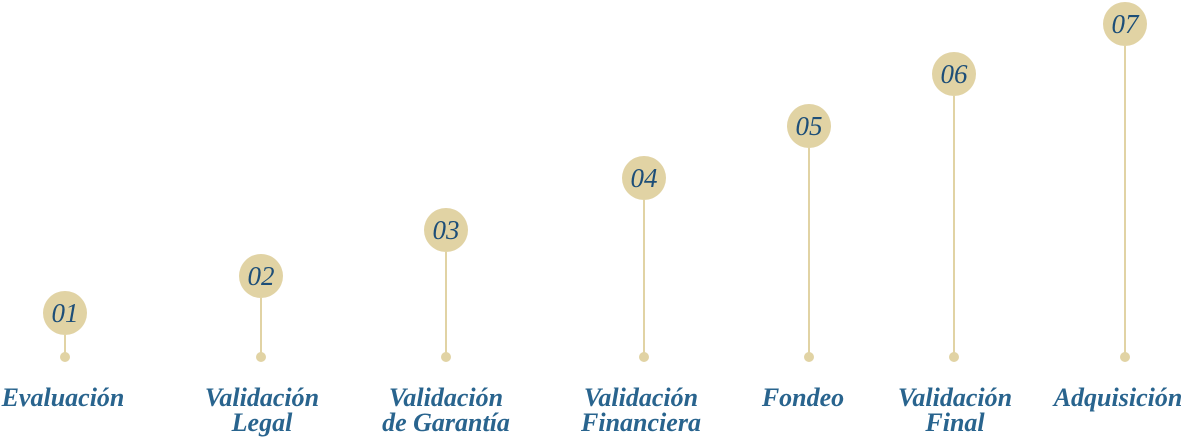 This screenshot has width=1181, height=437. Describe the element at coordinates (955, 410) in the screenshot. I see `step-6-label: Validación Final` at that location.